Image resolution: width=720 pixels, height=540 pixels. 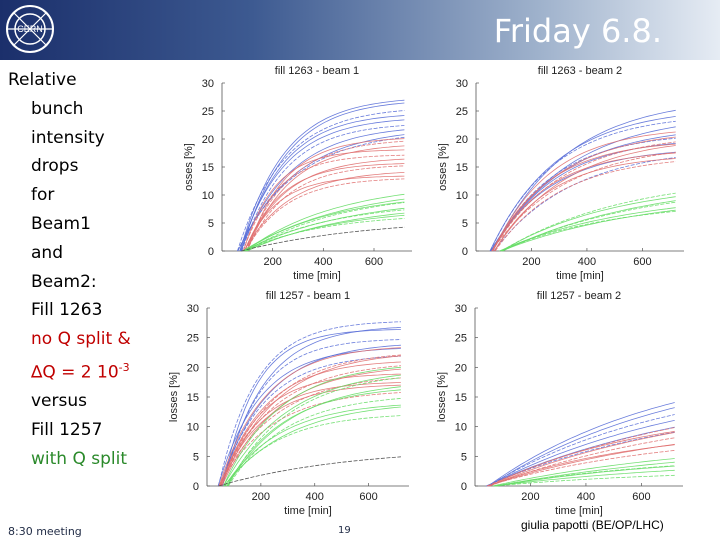 I want to click on left-text-line-text: intensity, so click(x=68, y=137).